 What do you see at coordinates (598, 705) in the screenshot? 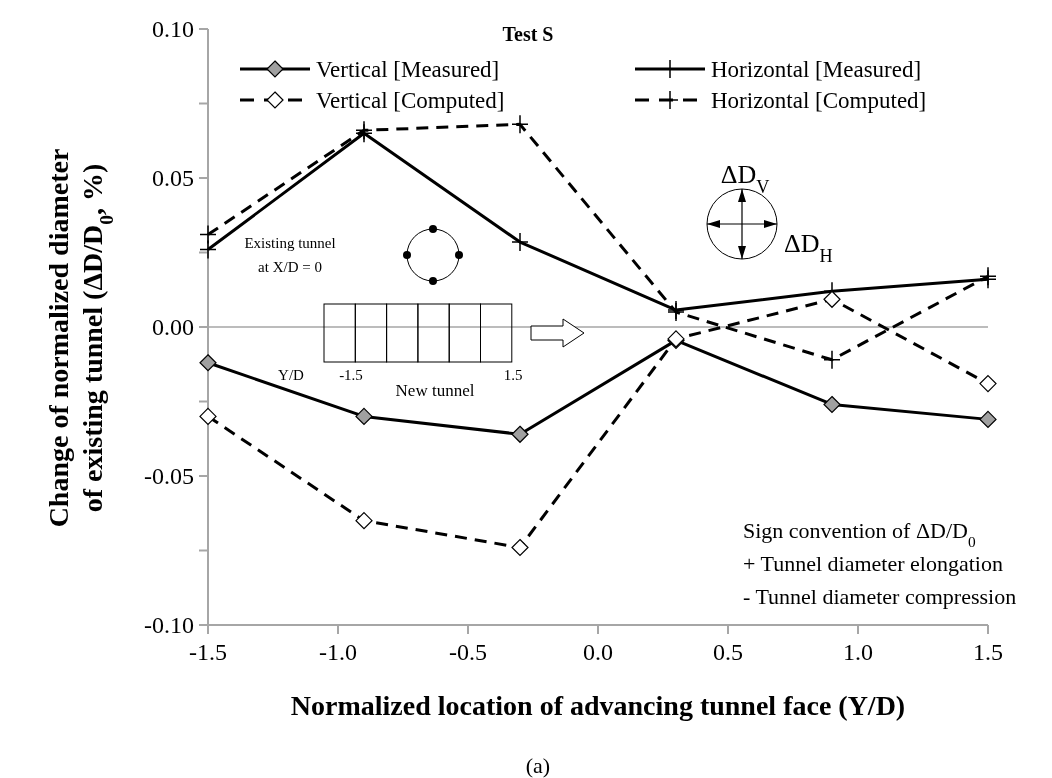
I see `x-axis-title: Normalized location of advancing tunnel face (Y/D)` at bounding box center [598, 705].